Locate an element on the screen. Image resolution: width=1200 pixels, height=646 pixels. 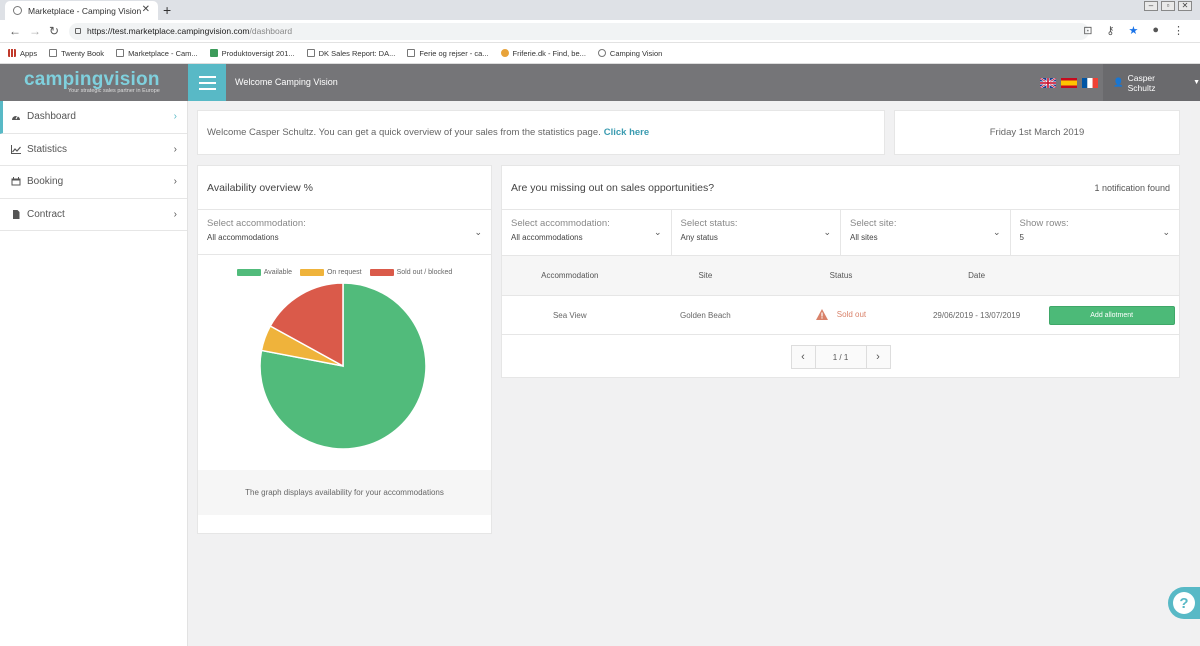
close-tab-icon: ✕ is located at coordinates (145, 9).